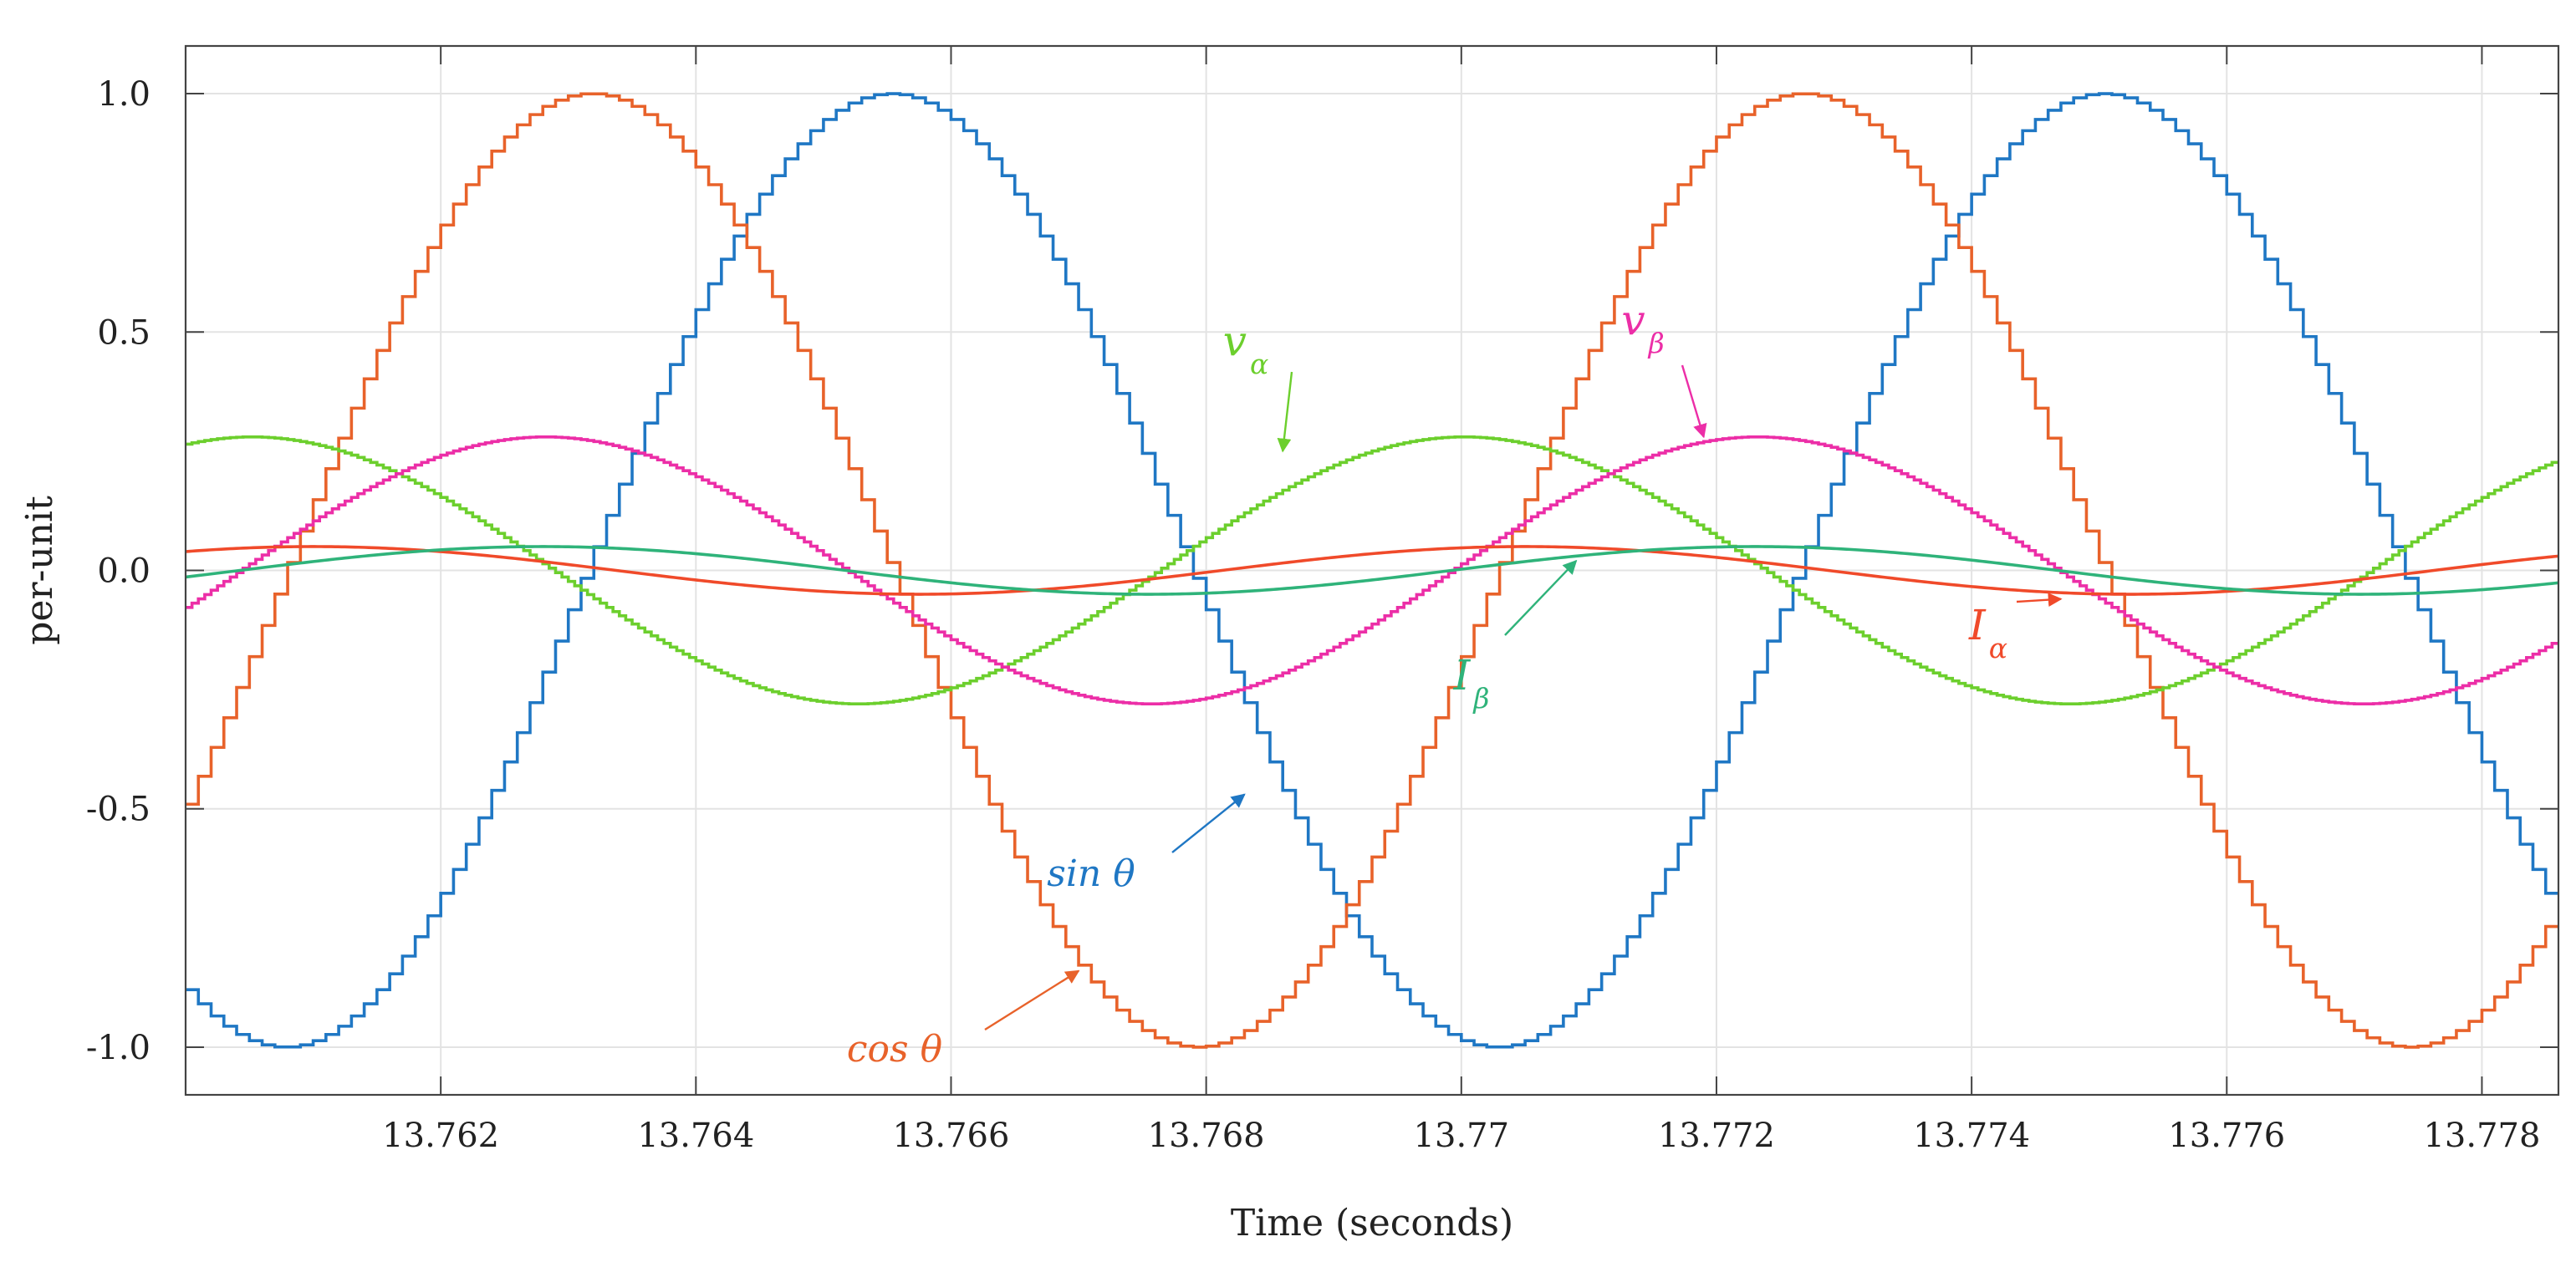 The height and width of the screenshot is (1262, 2576). Describe the element at coordinates (124, 571) in the screenshot. I see `y-tick-label: 0.0` at that location.